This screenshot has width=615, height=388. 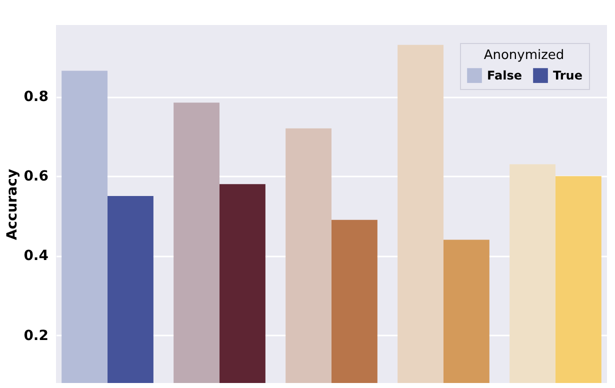 I want to click on y-tick-label: 0.6, so click(x=36, y=176).